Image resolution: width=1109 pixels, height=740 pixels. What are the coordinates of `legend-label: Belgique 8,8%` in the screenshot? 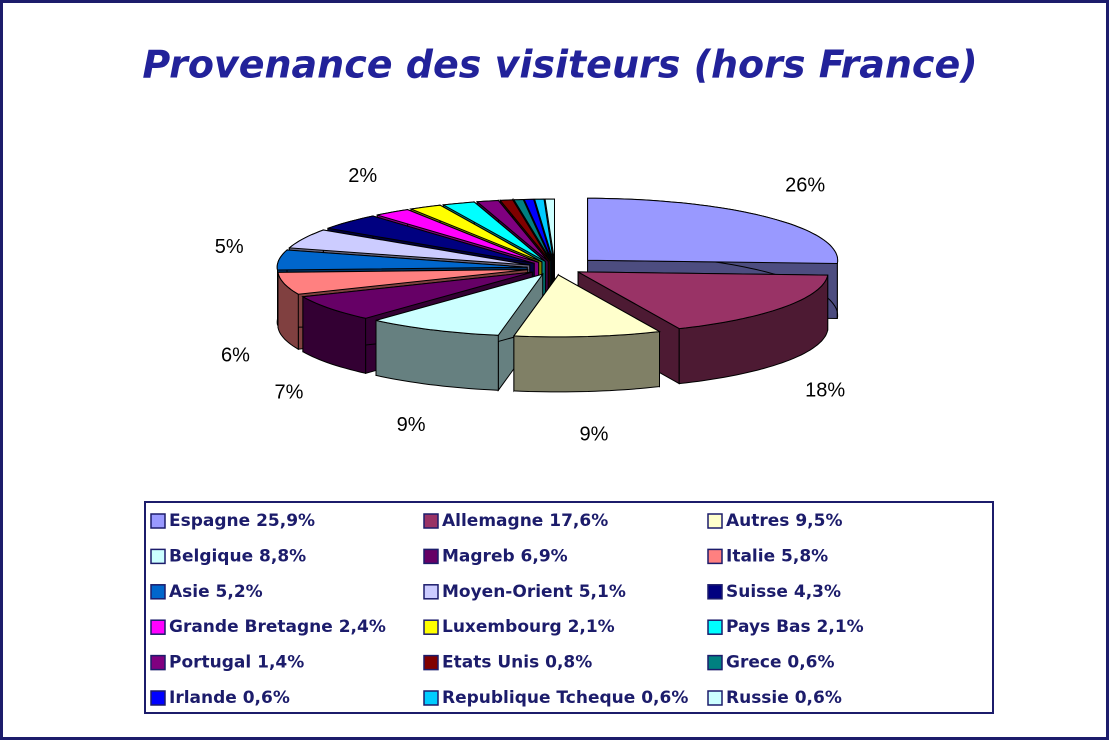 It's located at (237, 556).